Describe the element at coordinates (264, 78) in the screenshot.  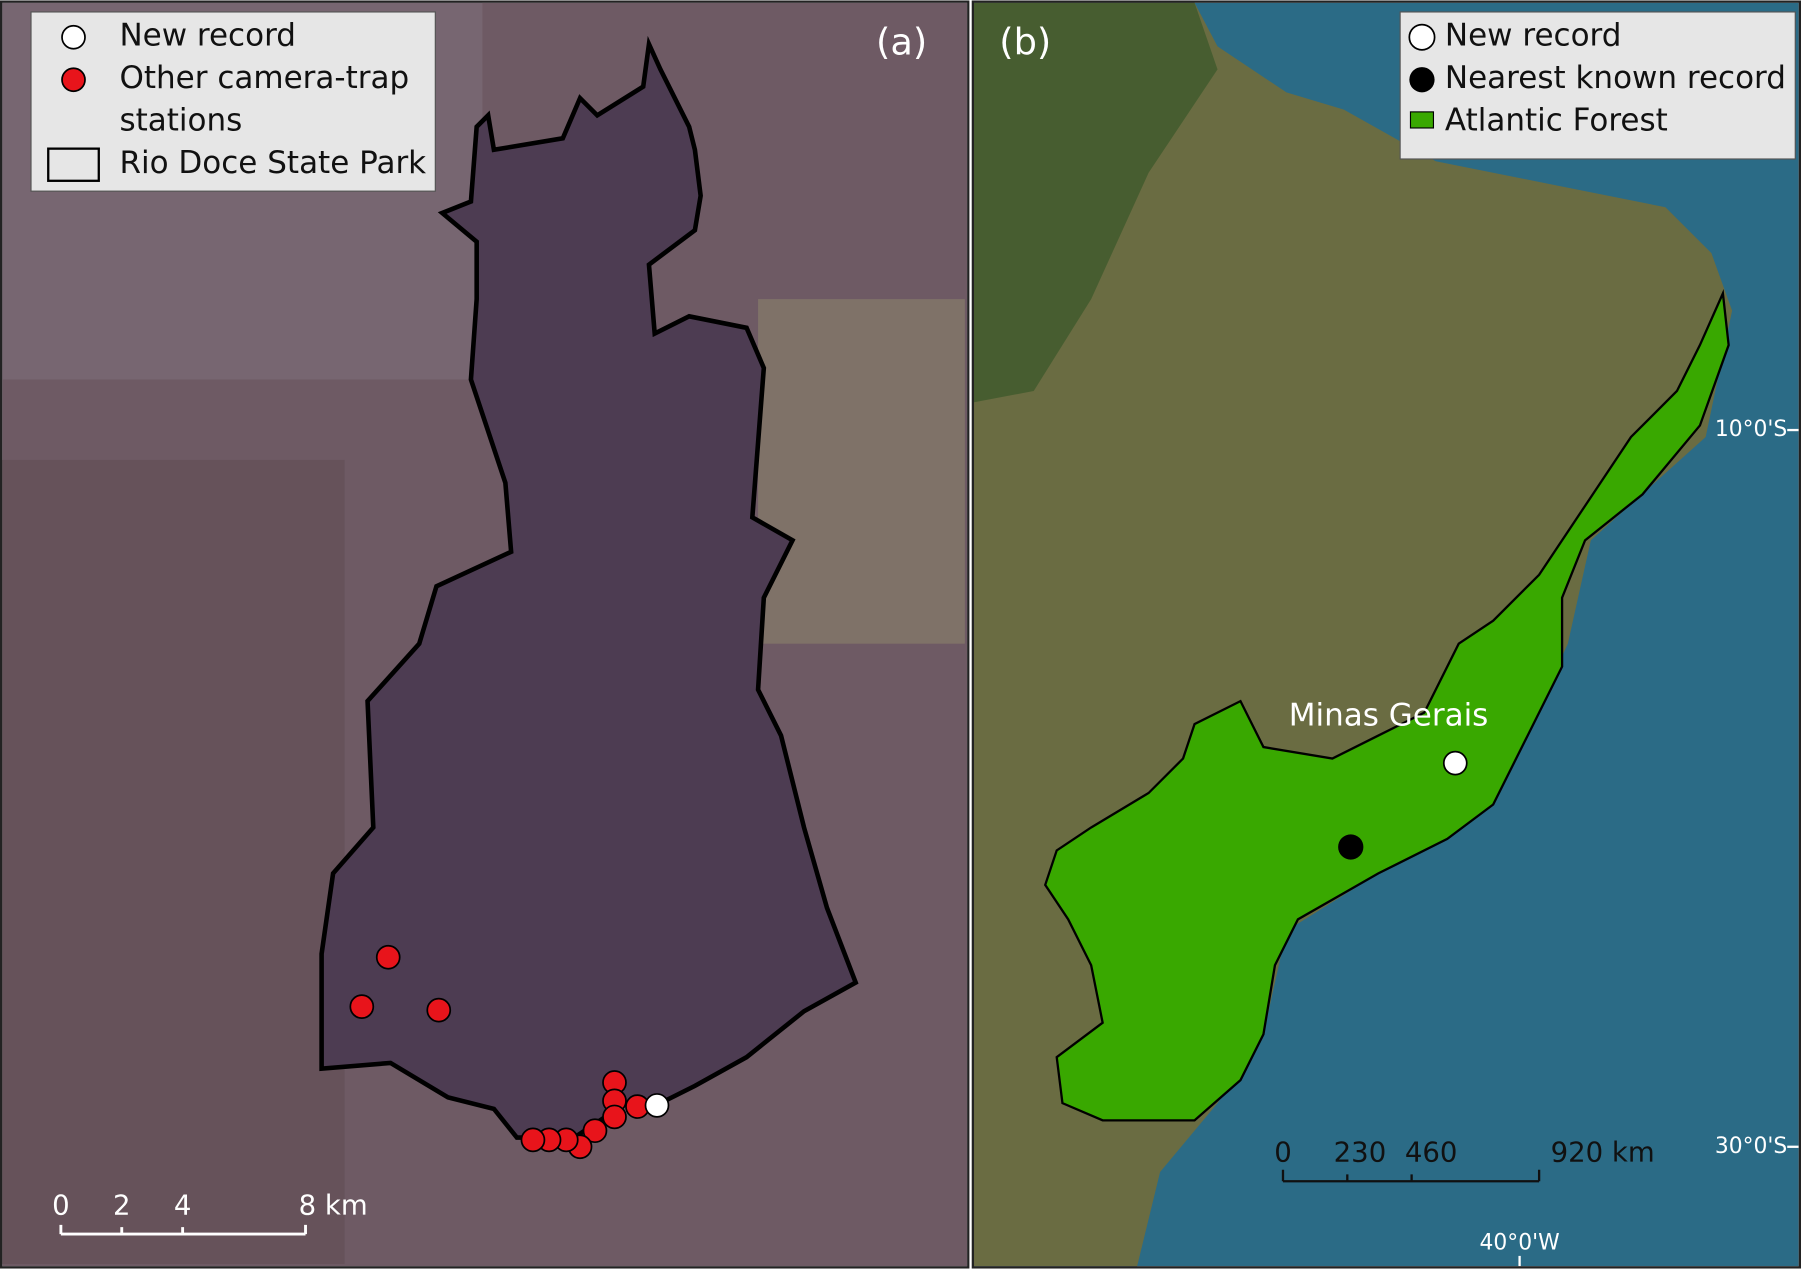
I see `legend-entry: Other camera-trap` at that location.